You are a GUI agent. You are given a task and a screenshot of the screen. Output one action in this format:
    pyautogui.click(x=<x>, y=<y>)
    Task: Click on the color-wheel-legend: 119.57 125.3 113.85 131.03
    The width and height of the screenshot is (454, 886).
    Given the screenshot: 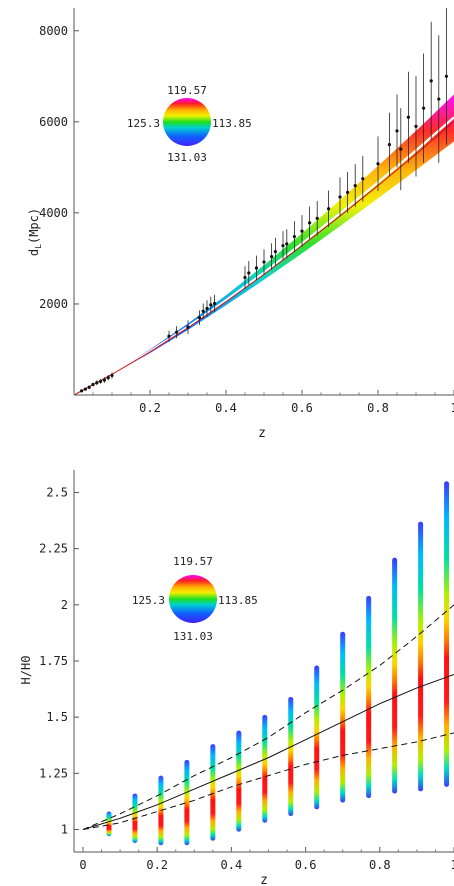 What is the action you would take?
    pyautogui.click(x=195, y=599)
    